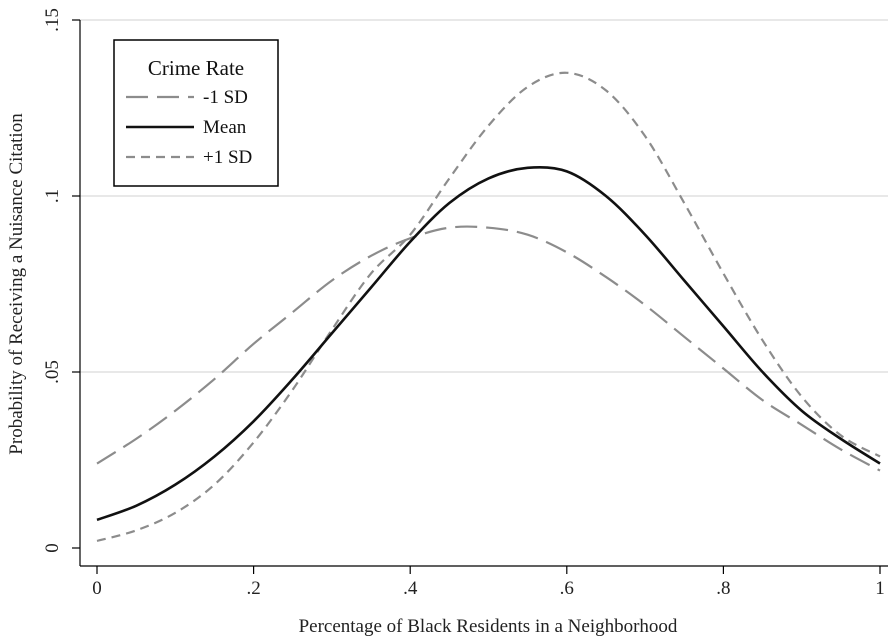 The height and width of the screenshot is (640, 890). Describe the element at coordinates (196, 68) in the screenshot. I see `legend-title: Crime Rate` at that location.